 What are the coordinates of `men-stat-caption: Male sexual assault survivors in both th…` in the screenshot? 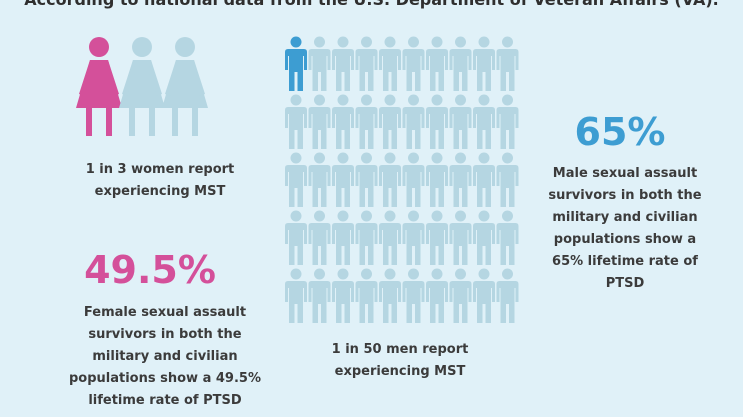 It's located at (625, 228).